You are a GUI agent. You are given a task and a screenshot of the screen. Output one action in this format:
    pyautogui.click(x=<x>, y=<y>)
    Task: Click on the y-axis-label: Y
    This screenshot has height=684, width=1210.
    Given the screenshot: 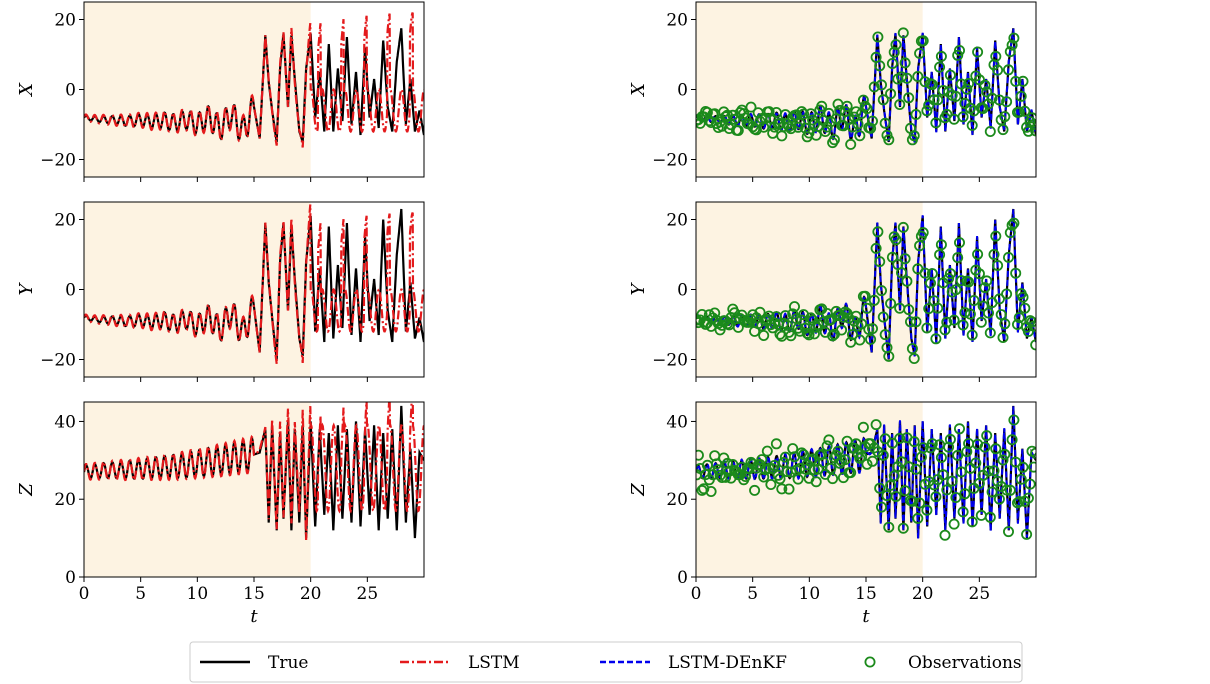 What is the action you would take?
    pyautogui.click(x=26, y=288)
    